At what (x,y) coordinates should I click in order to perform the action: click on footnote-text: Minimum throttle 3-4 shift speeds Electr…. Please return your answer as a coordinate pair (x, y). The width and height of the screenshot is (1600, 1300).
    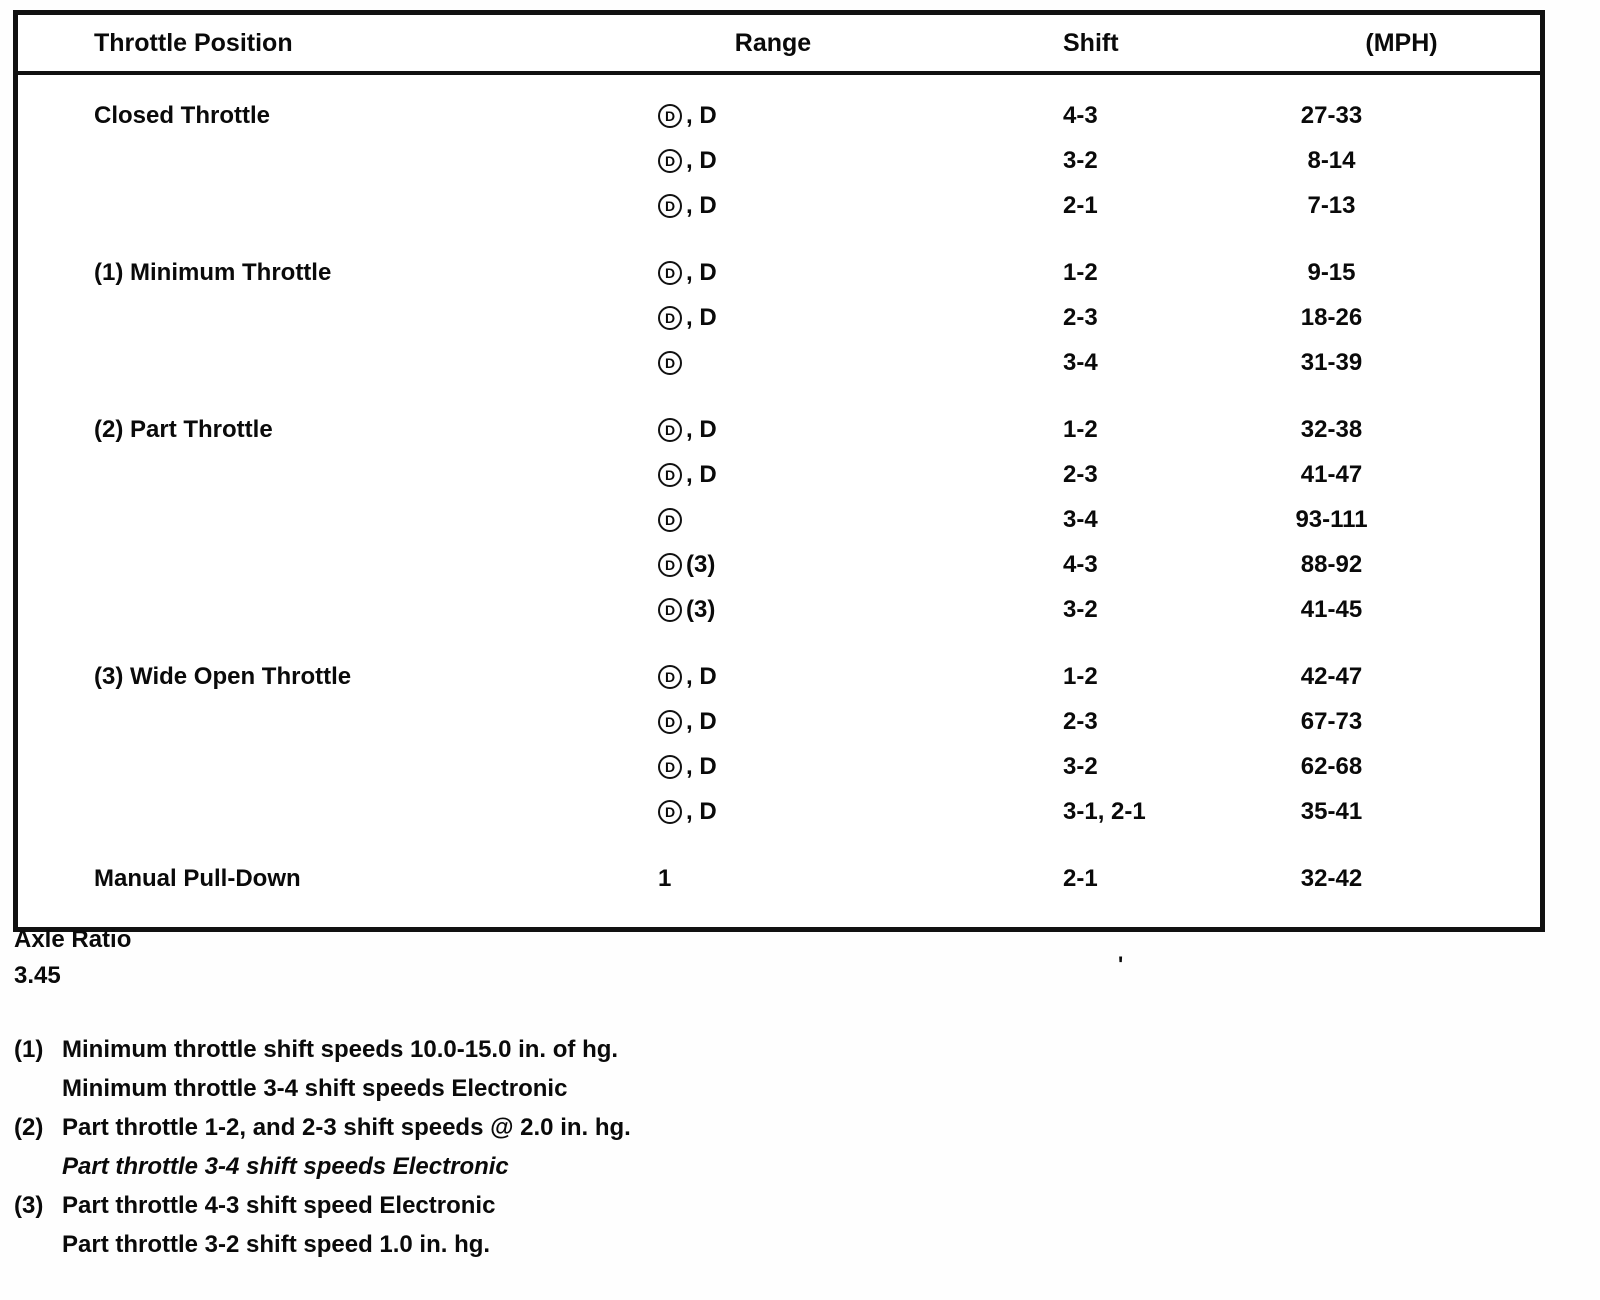
    Looking at the image, I should click on (315, 1088).